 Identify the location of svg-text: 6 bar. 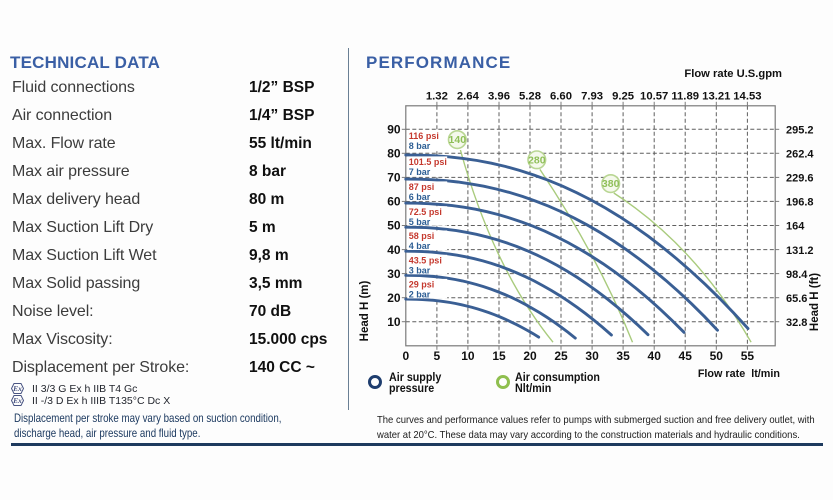
(420, 197).